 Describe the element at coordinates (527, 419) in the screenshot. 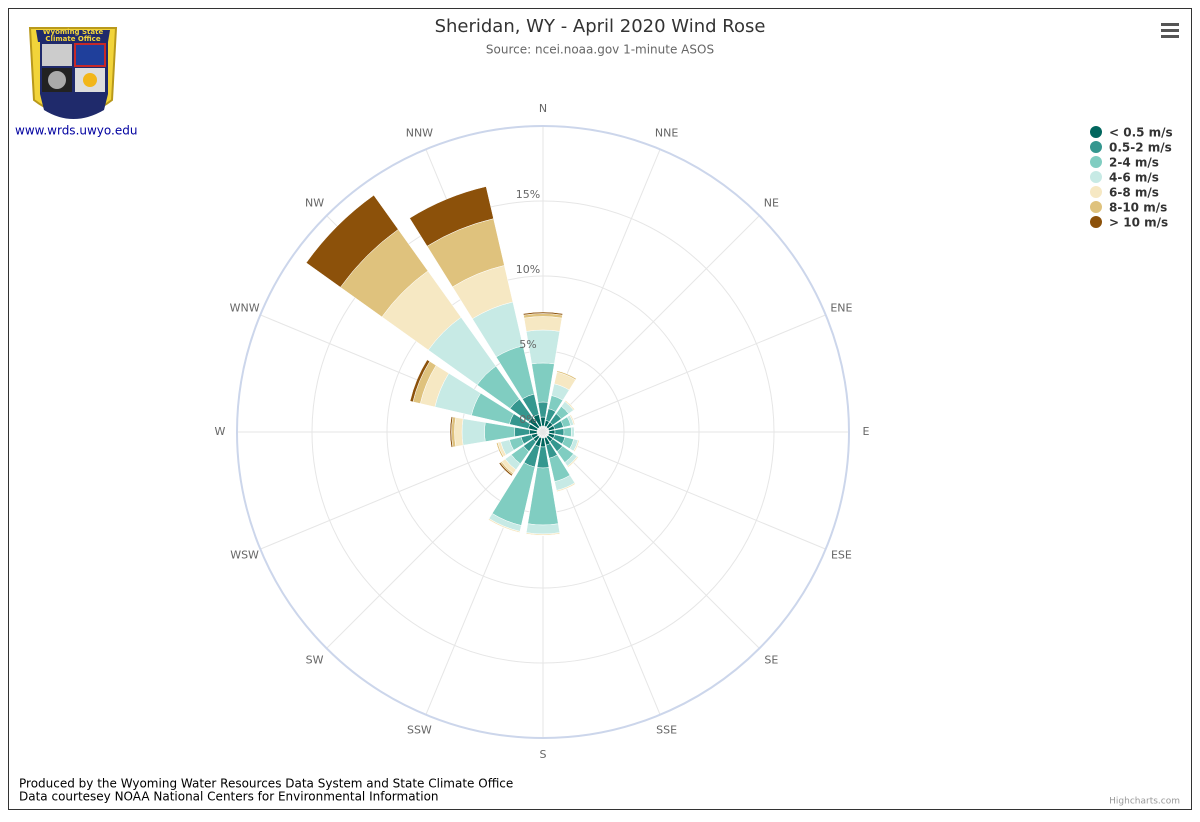

I see `y-tick-label: 0%` at that location.